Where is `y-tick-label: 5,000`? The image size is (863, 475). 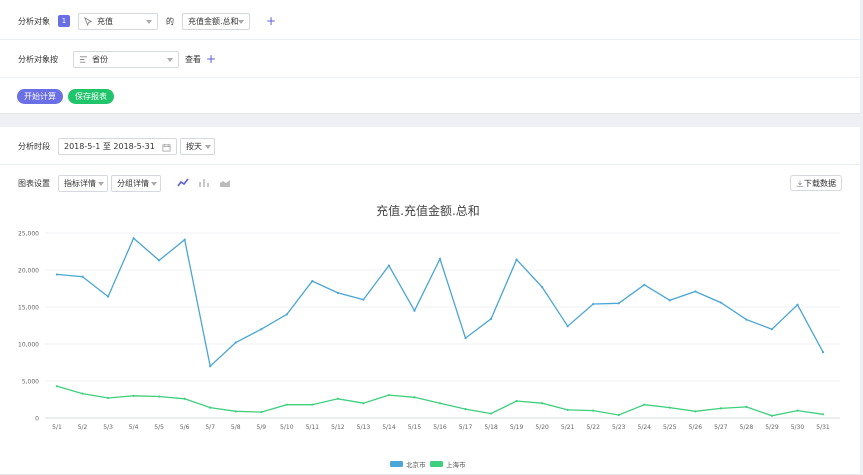
y-tick-label: 5,000 is located at coordinates (30, 382).